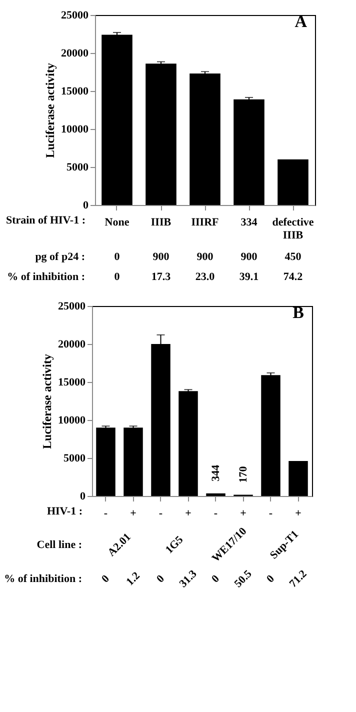 The height and width of the screenshot is (712, 356). Describe the element at coordinates (243, 474) in the screenshot. I see `data-label: 170` at that location.